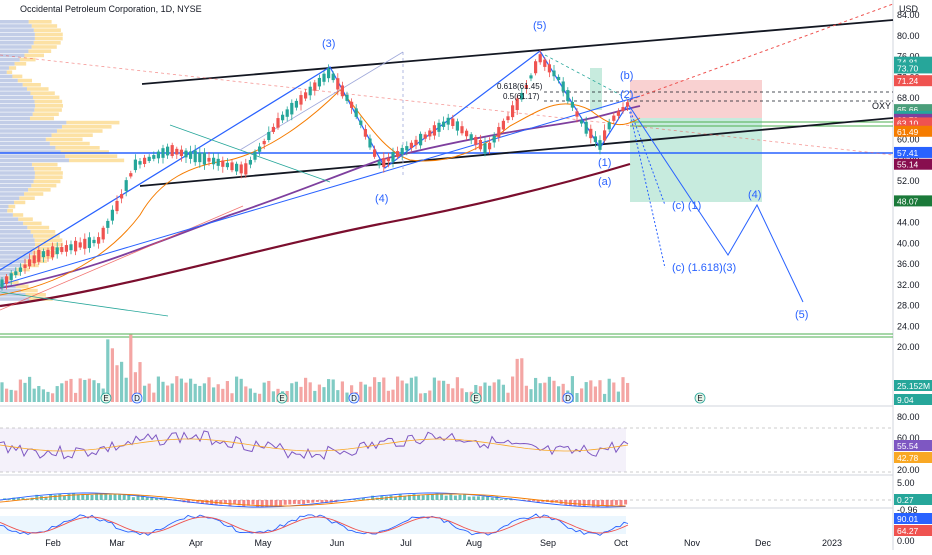 Image resolution: width=932 pixels, height=555 pixels. Describe the element at coordinates (908, 347) in the screenshot. I see `price-tick: 20.00` at that location.